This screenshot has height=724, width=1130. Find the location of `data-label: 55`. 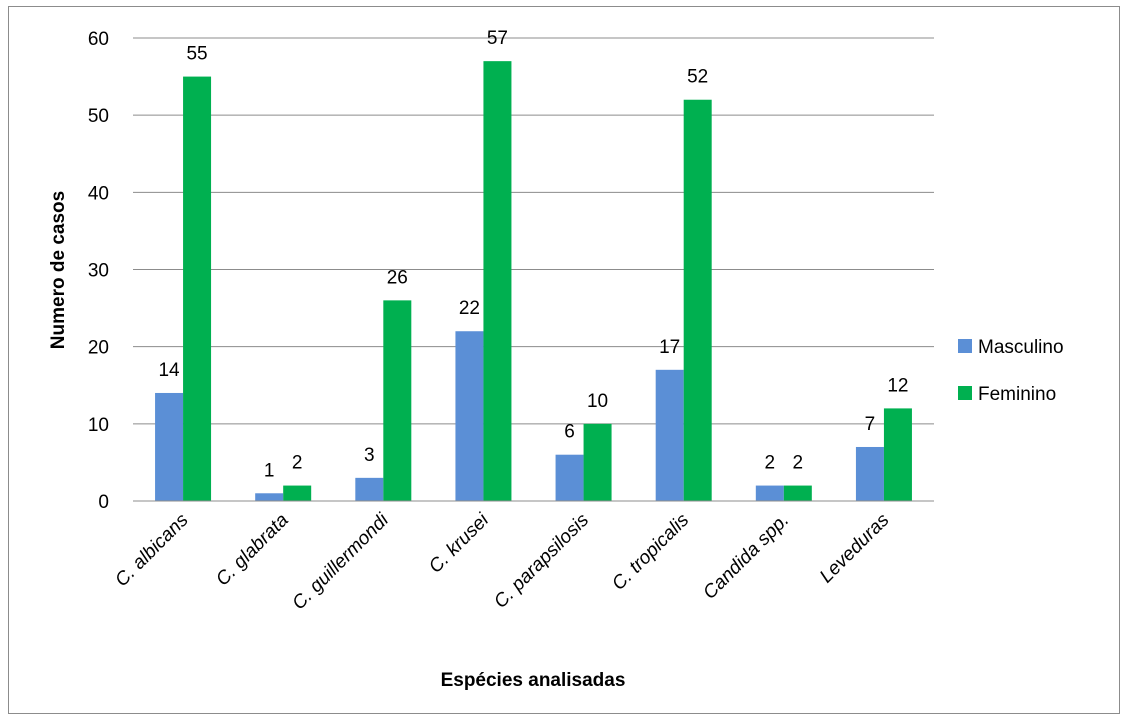

data-label: 55 is located at coordinates (196, 54).